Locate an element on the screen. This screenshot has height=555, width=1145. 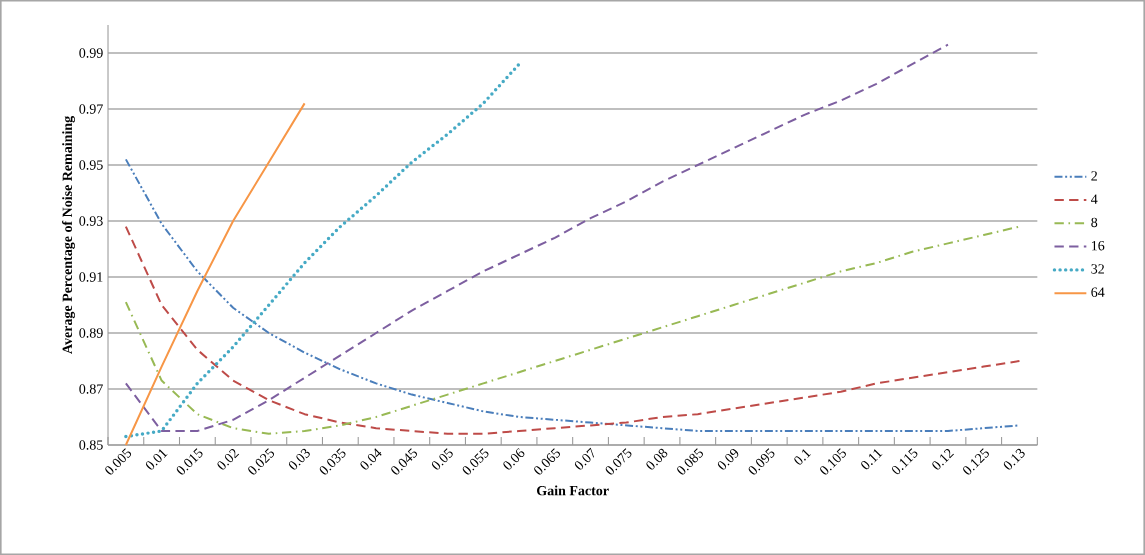
legend-label: 64 is located at coordinates (1098, 292).